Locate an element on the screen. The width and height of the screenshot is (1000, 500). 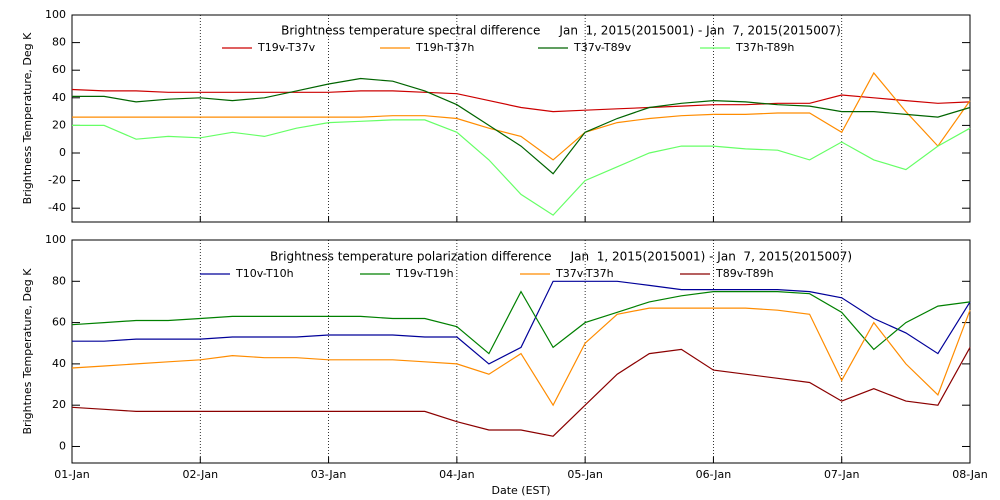
y-axis-label: Brightness Temperature, Deg K is located at coordinates (27, 118).